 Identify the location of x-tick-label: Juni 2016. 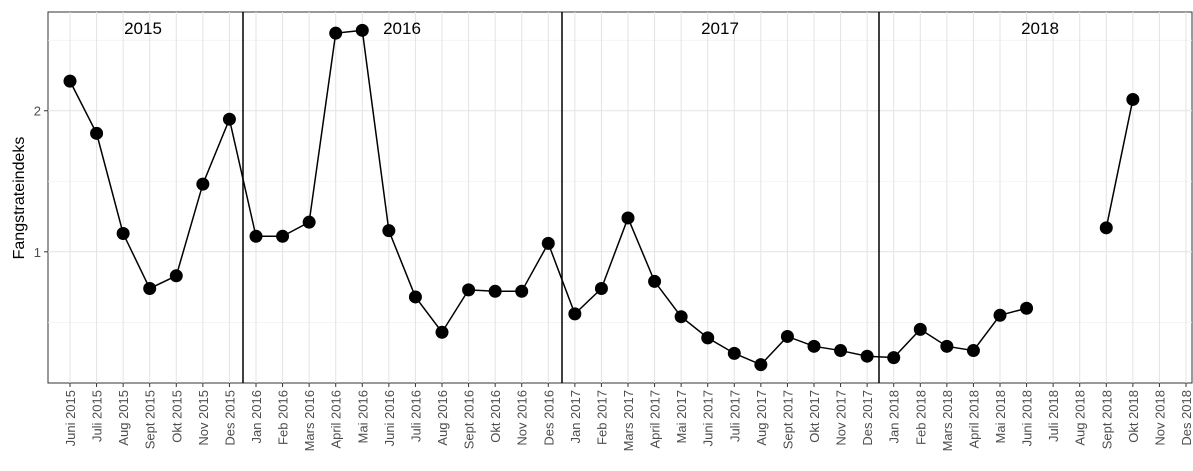
(389, 418).